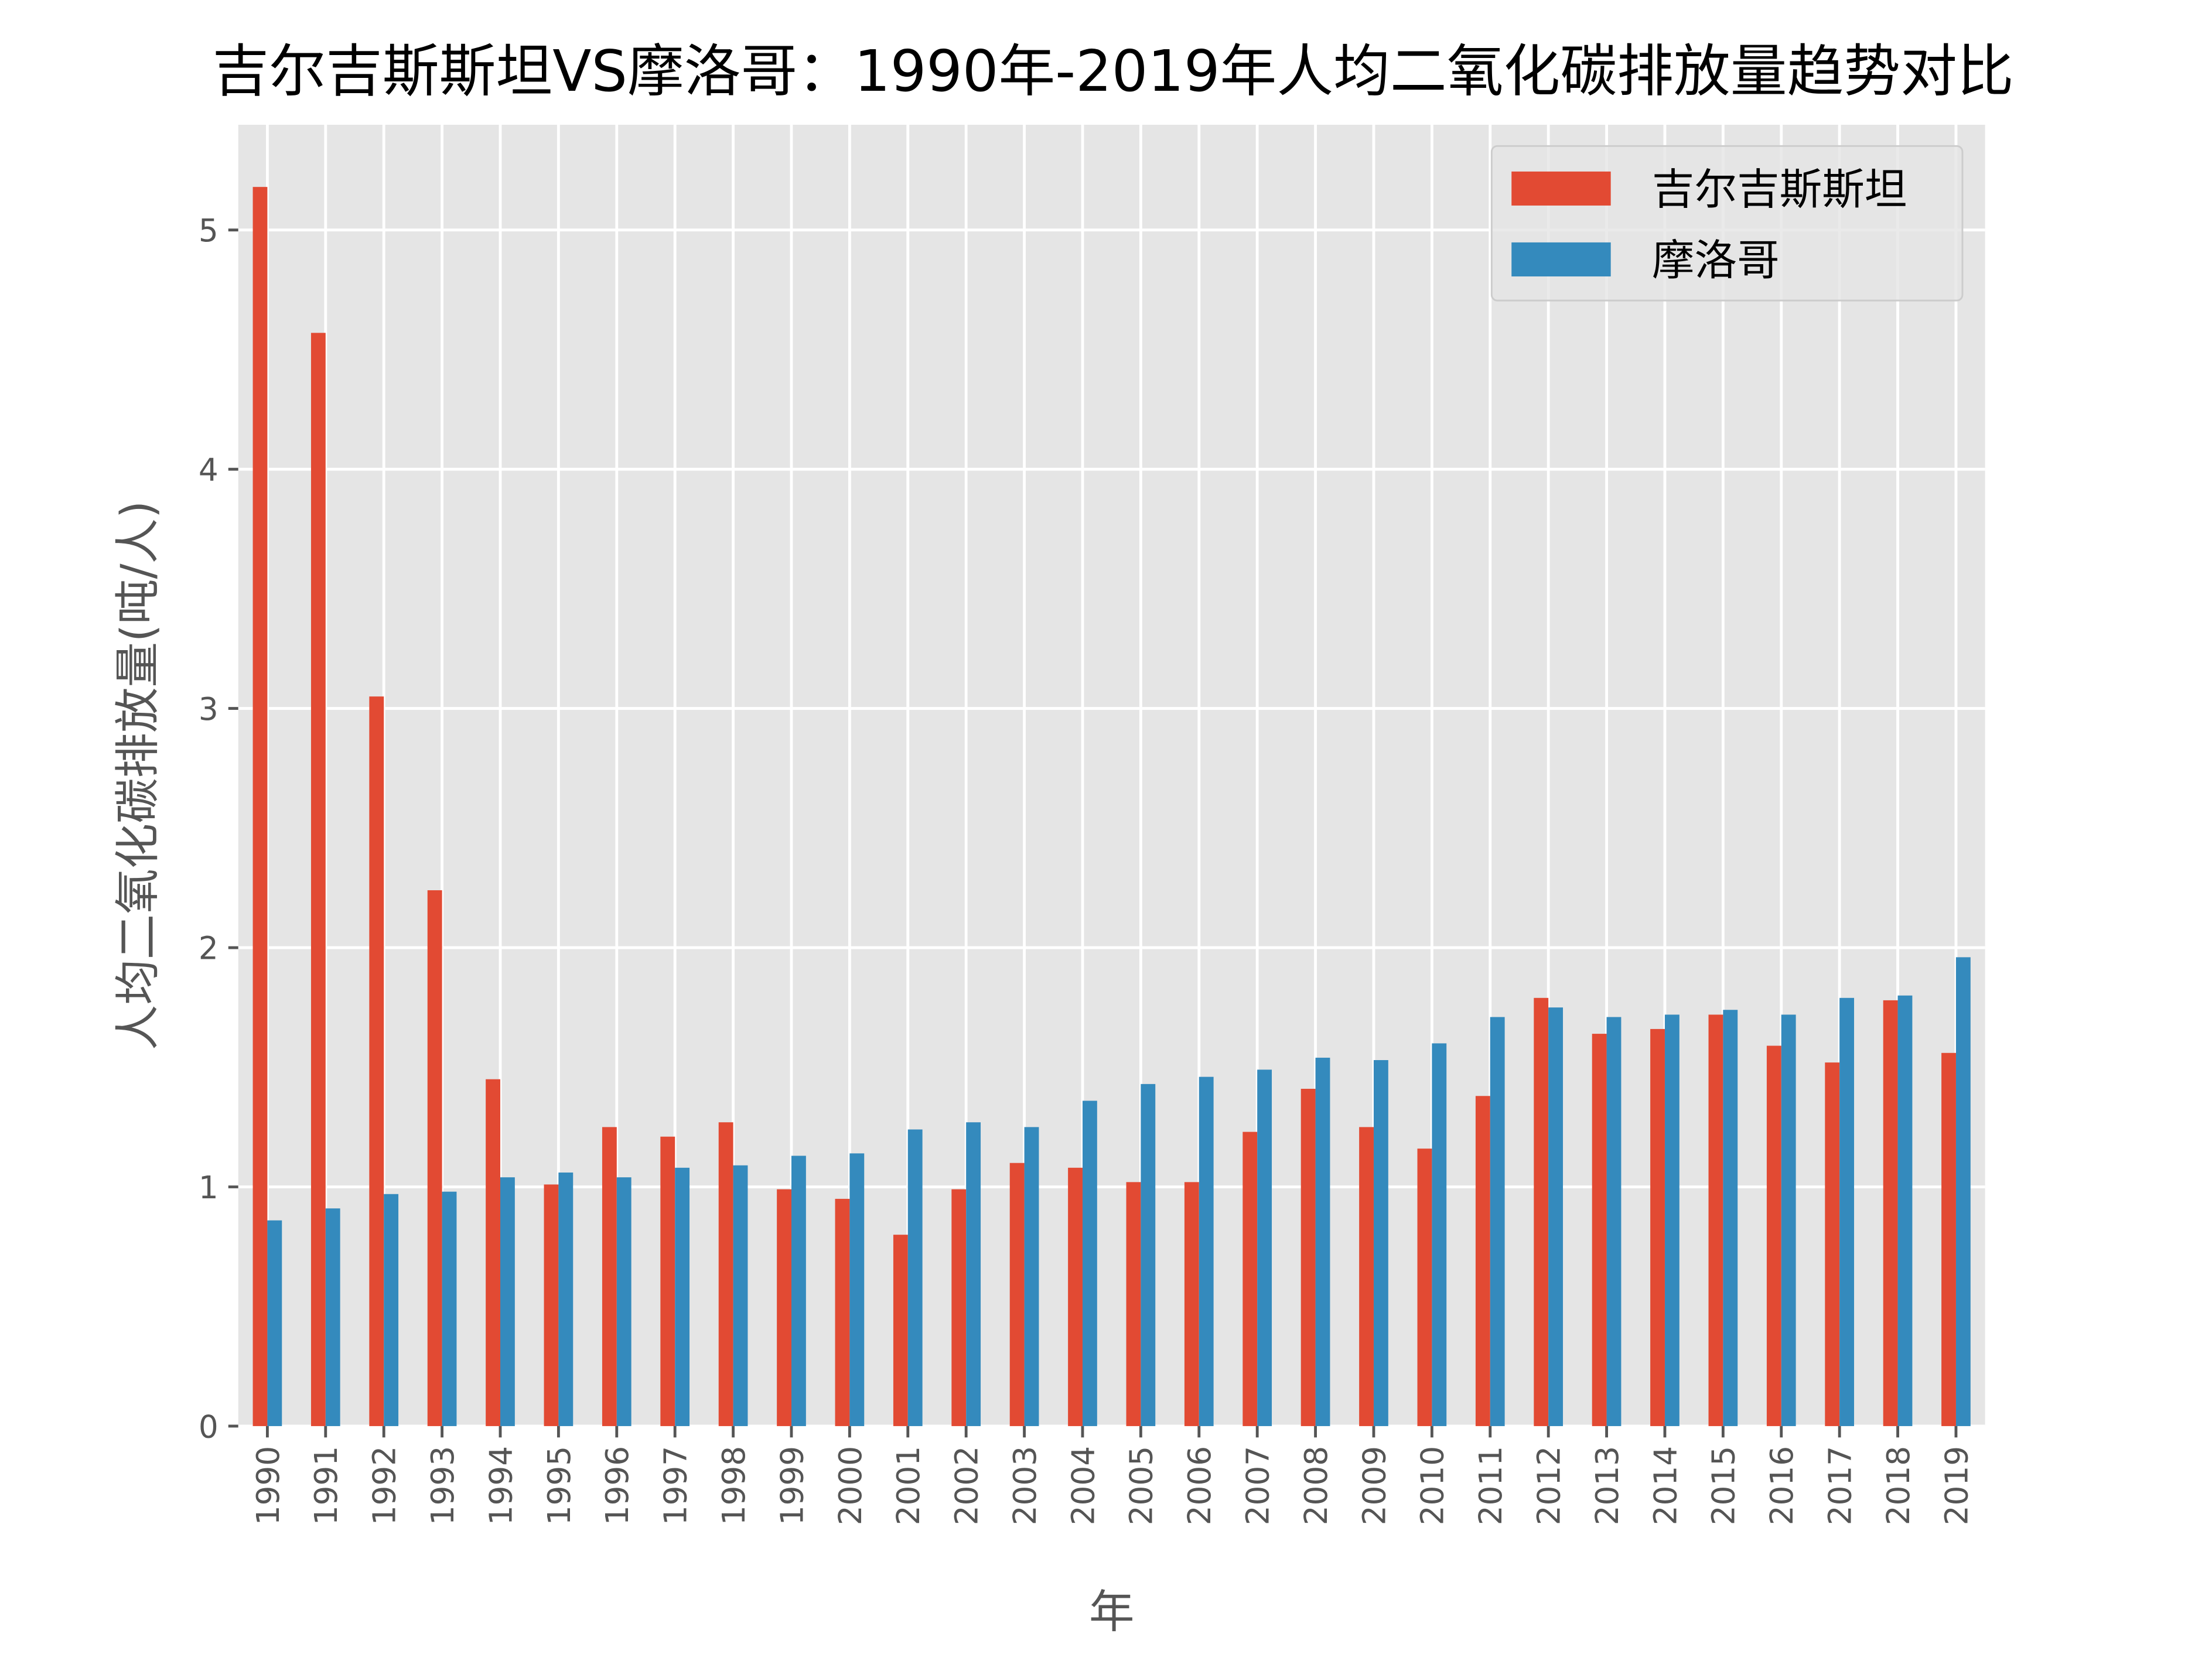 The width and height of the screenshot is (2212, 1661). What do you see at coordinates (1549, 1485) in the screenshot?
I see `x-tick-label: 2012` at bounding box center [1549, 1485].